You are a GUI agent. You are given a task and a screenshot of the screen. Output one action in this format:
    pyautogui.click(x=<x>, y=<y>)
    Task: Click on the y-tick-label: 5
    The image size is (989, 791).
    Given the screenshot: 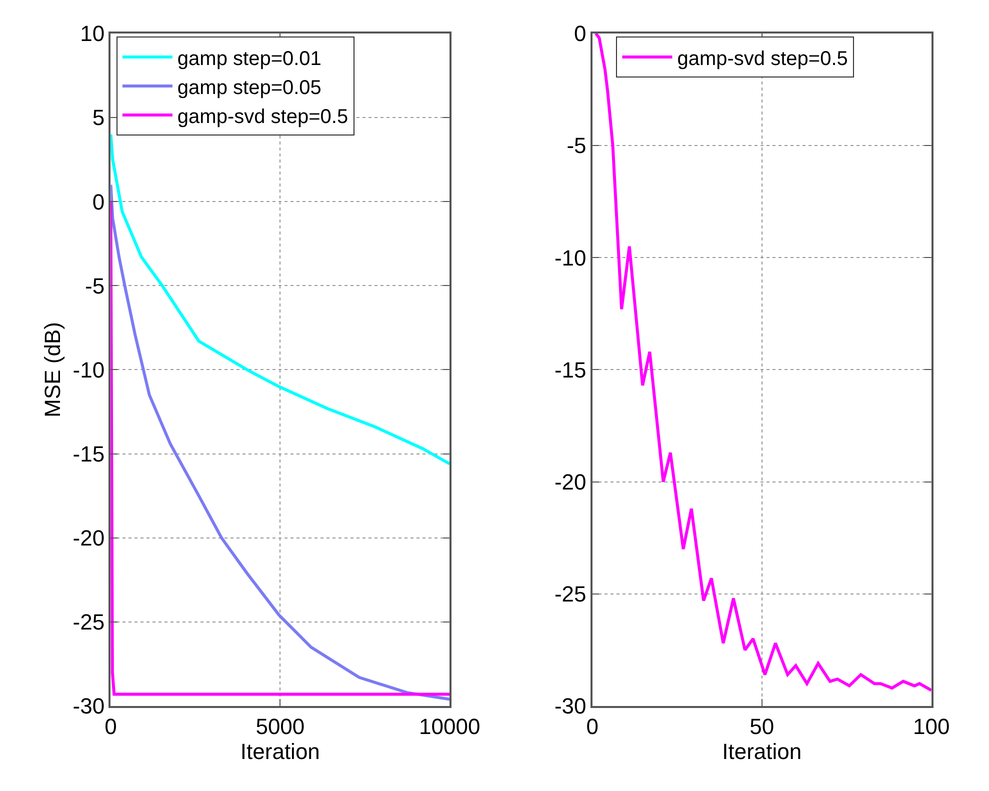 What is the action you would take?
    pyautogui.click(x=98, y=117)
    